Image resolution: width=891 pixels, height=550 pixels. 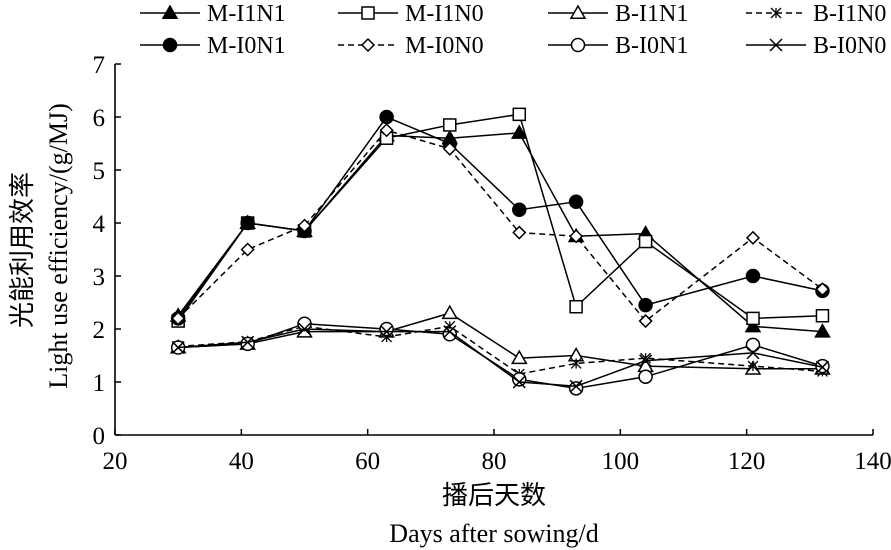 What do you see at coordinates (99, 277) in the screenshot?
I see `y-tick-label: 3` at bounding box center [99, 277].